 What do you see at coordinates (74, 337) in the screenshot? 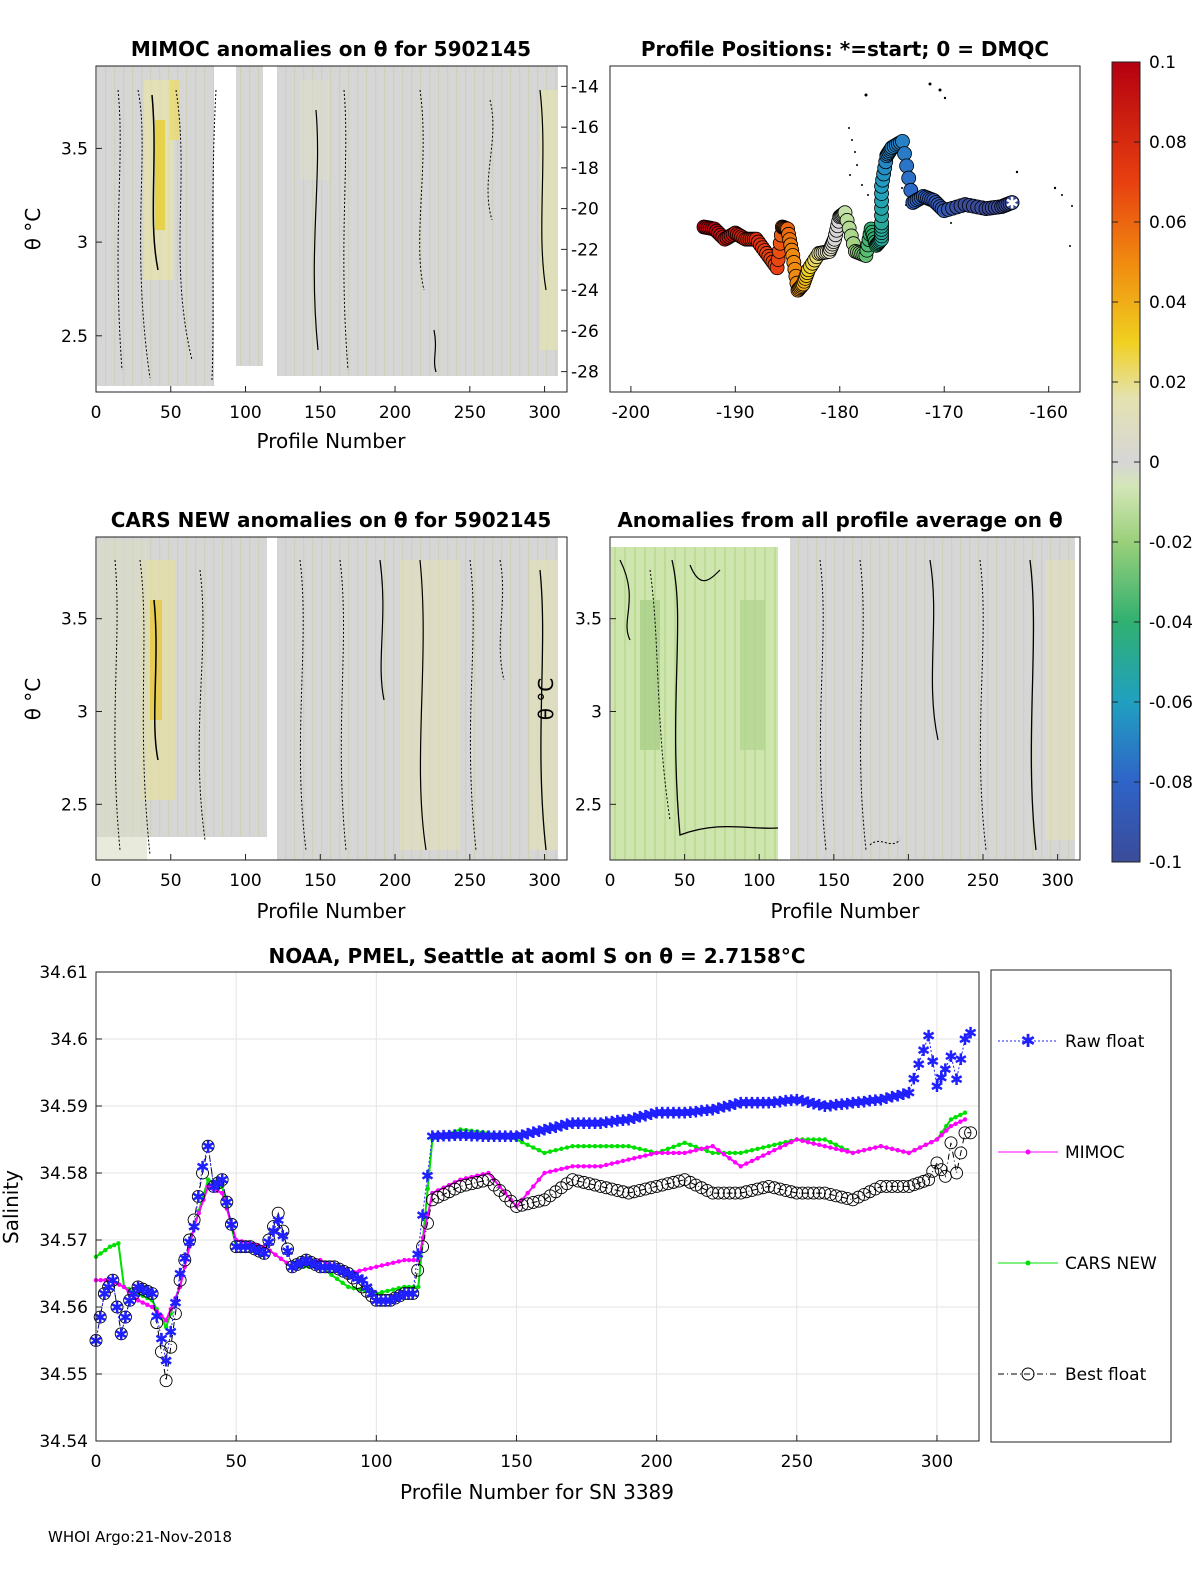
I see `mimoc-ytick-label: 2.5` at bounding box center [74, 337].